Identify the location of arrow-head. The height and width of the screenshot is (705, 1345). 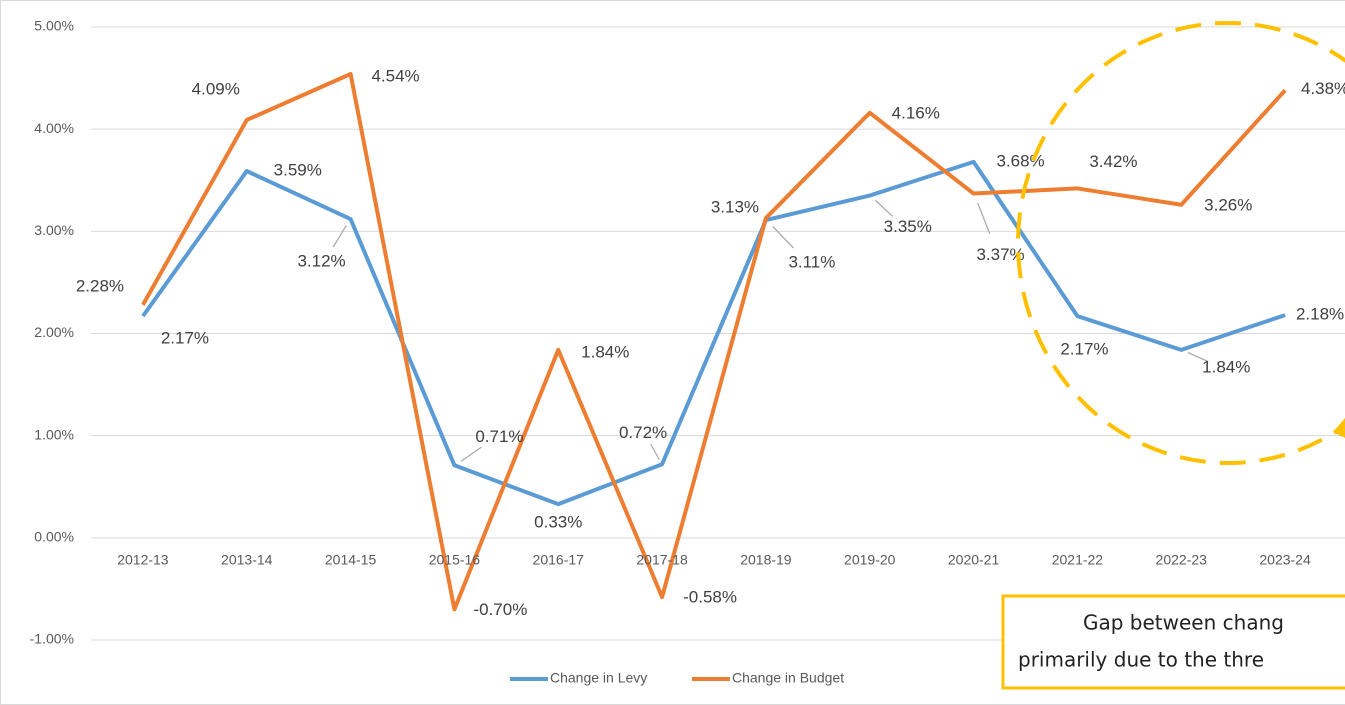
(1339, 428).